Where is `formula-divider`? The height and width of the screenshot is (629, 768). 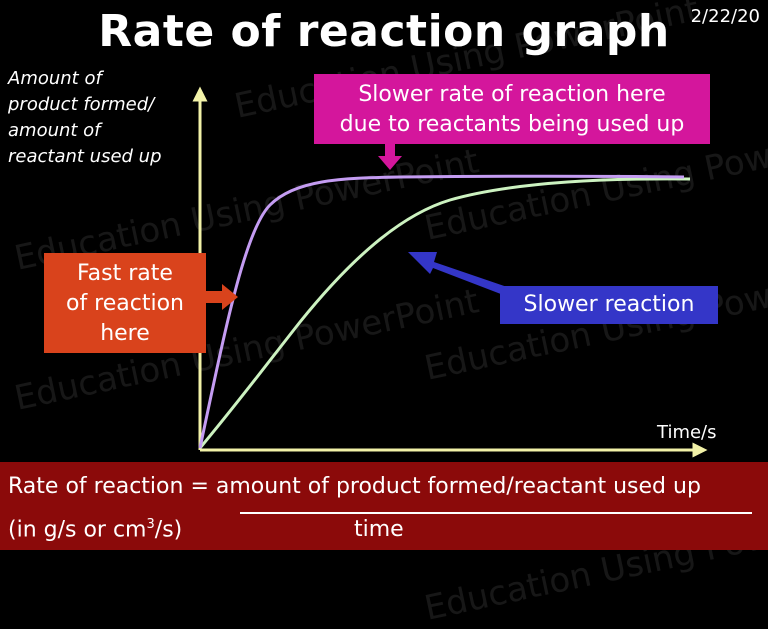
formula-divider is located at coordinates (496, 513).